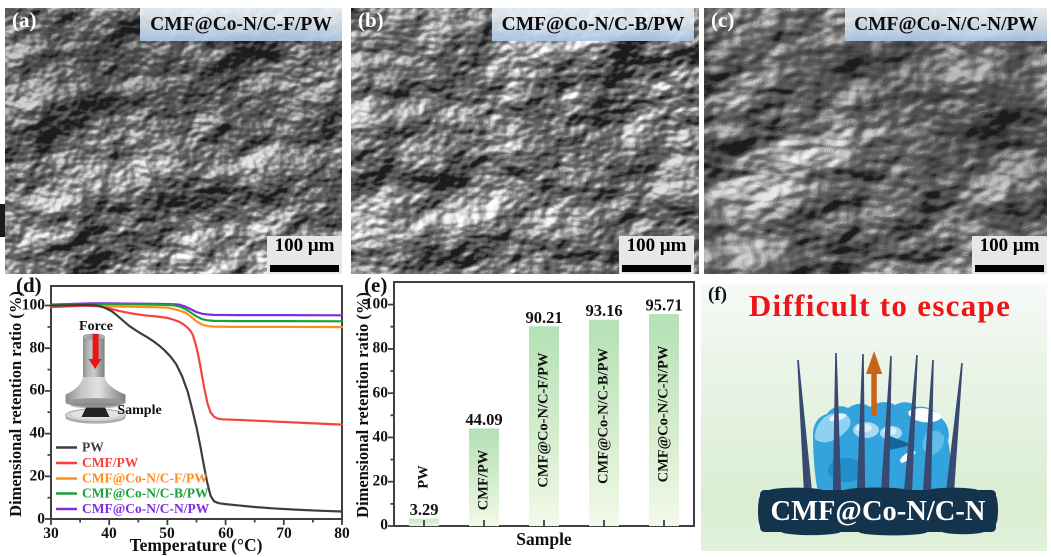 The width and height of the screenshot is (1051, 557). Describe the element at coordinates (663, 305) in the screenshot. I see `svg-text: 95.71` at that location.